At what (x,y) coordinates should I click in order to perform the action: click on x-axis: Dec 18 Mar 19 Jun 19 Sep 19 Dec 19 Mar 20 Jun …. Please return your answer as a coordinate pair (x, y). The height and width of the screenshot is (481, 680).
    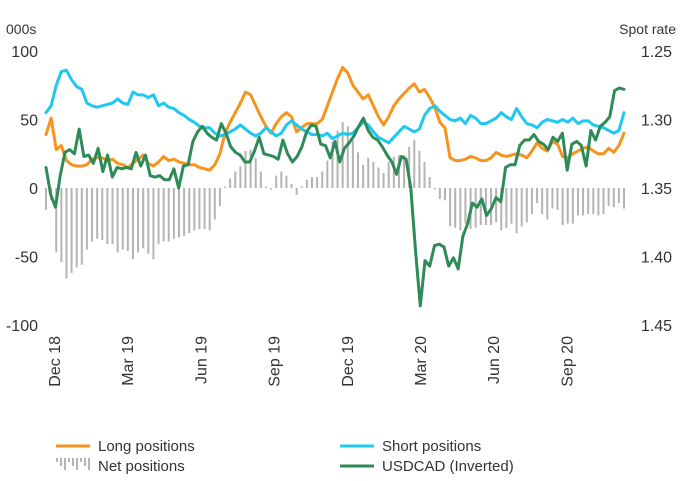
    Looking at the image, I should click on (311, 361).